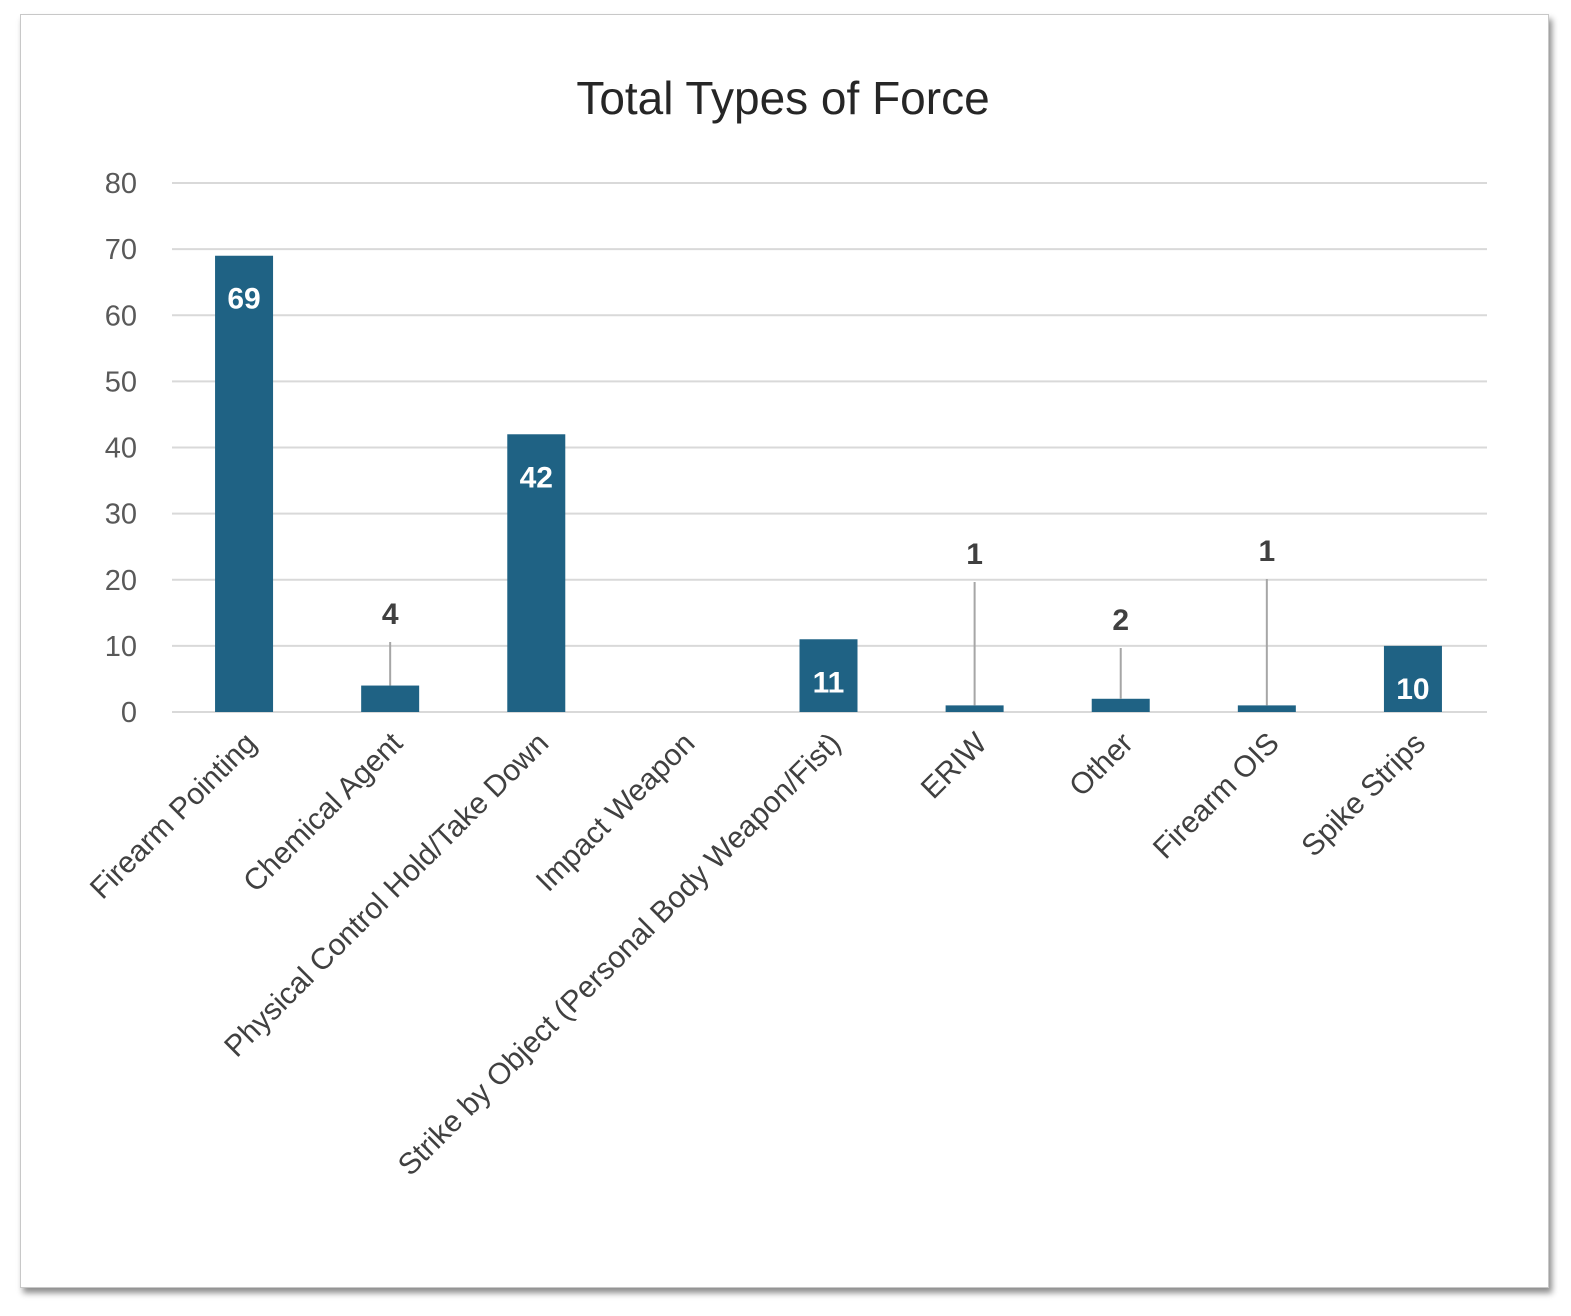 This screenshot has height=1316, width=1571. What do you see at coordinates (390, 614) in the screenshot?
I see `data-label: 4` at bounding box center [390, 614].